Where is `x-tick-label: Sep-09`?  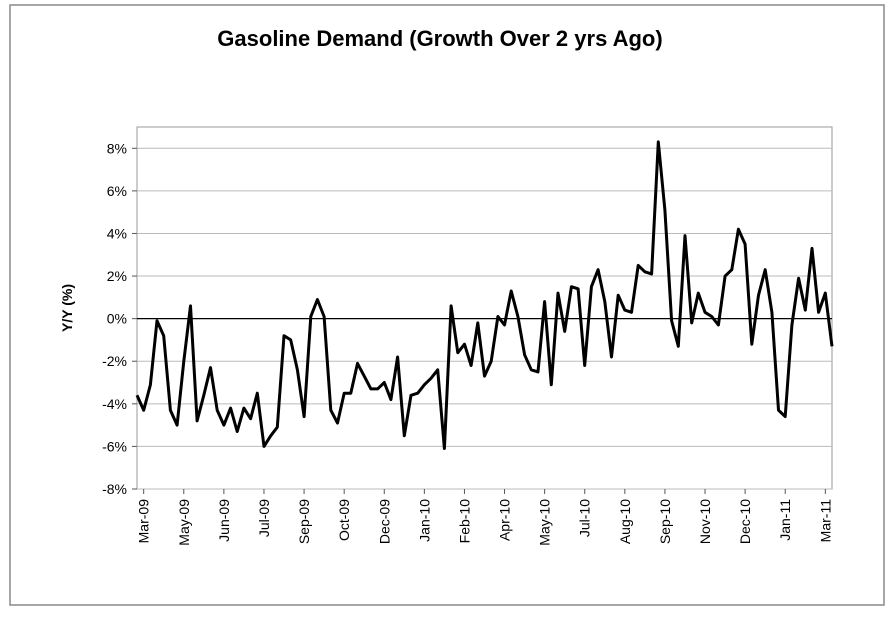
x-tick-label: Sep-09 is located at coordinates (304, 521).